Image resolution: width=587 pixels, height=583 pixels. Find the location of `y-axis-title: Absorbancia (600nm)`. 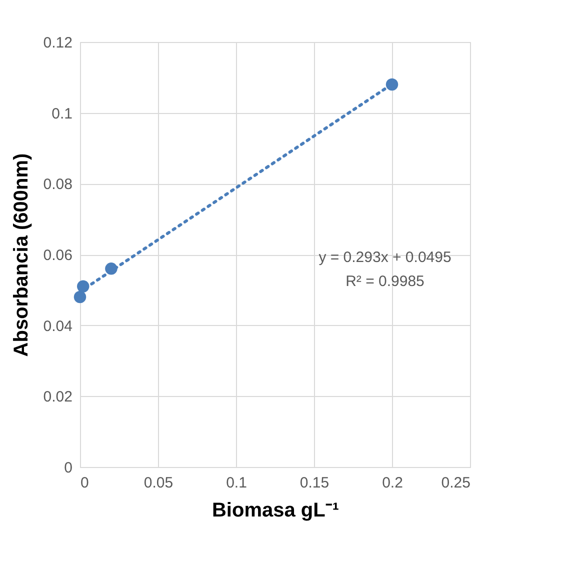

y-axis-title: Absorbancia (600nm) is located at coordinates (21, 255).